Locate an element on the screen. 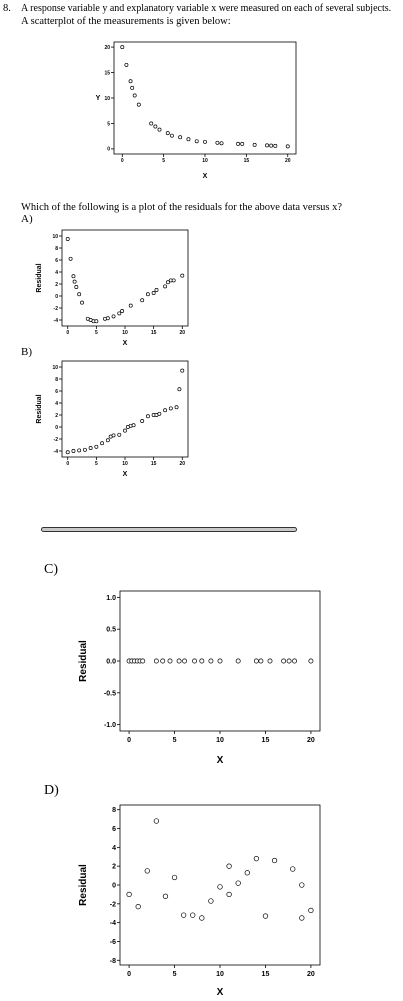 This screenshot has height=1001, width=403. question-number: 8. is located at coordinates (7, 8).